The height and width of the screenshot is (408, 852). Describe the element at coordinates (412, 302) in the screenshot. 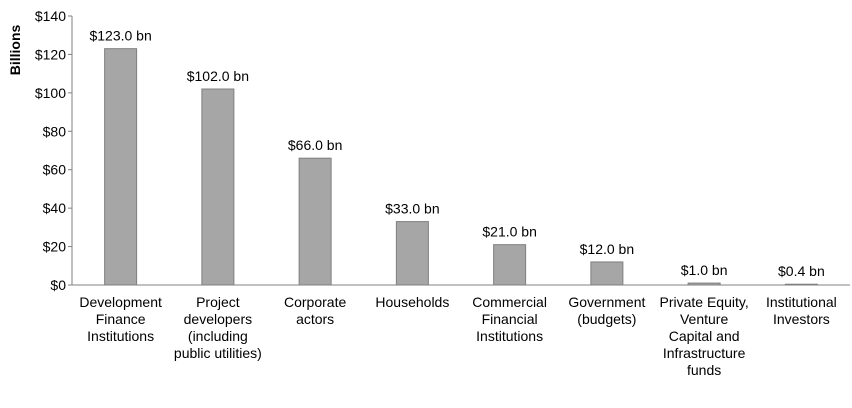

I see `x-tick-label: Households` at that location.